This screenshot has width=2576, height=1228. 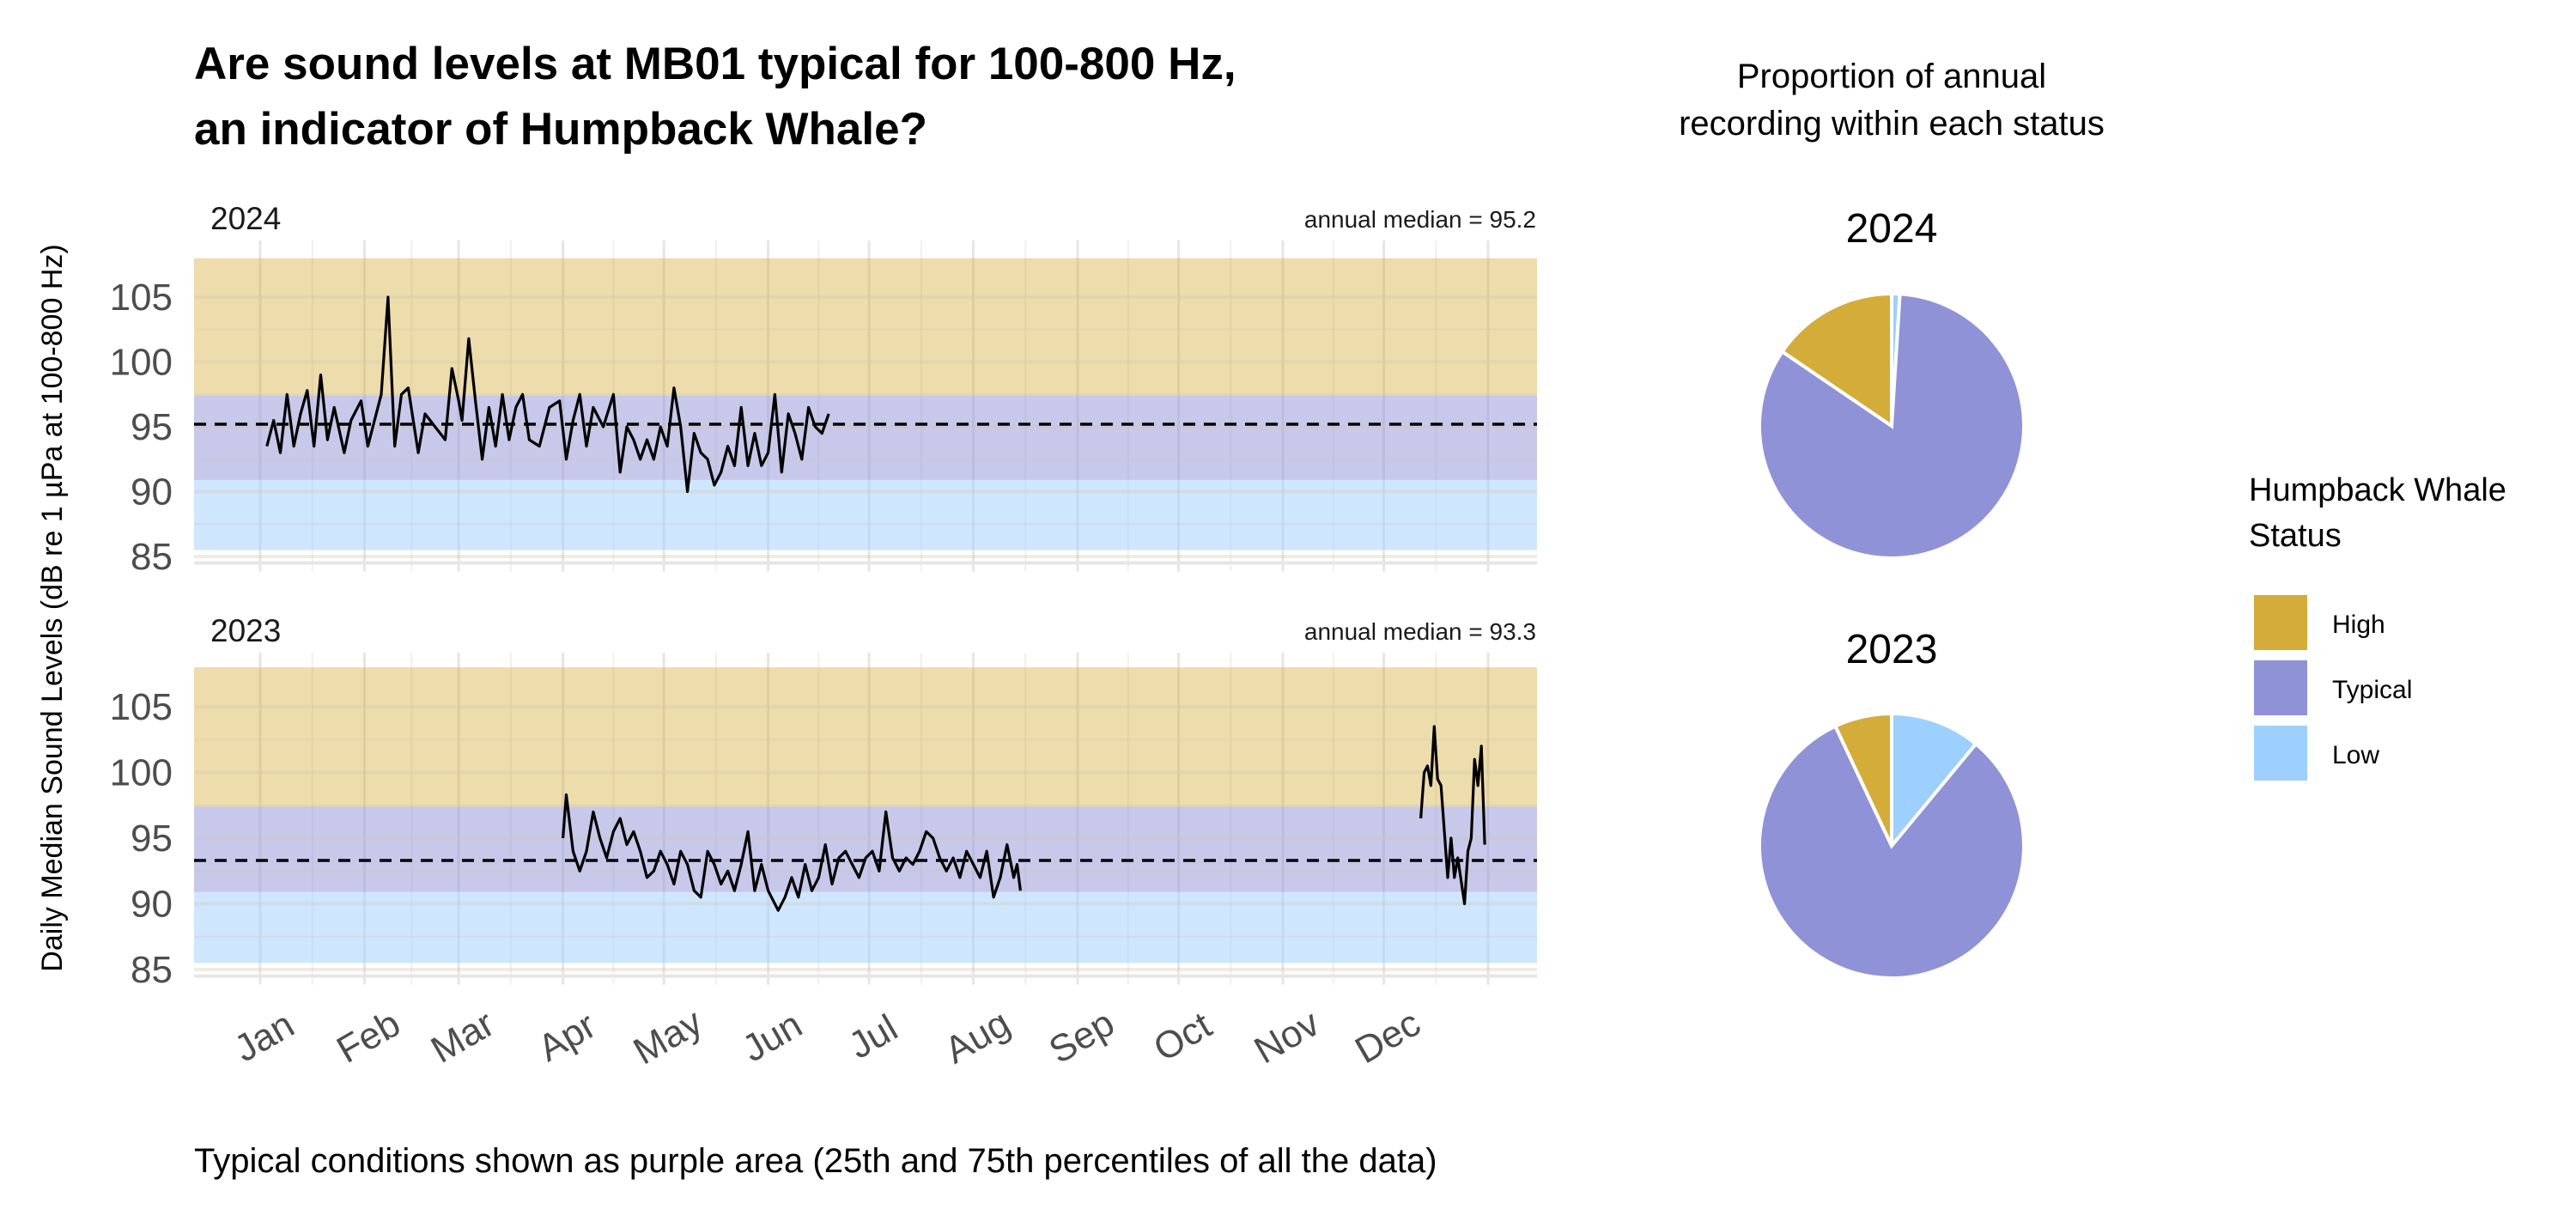 What do you see at coordinates (772, 1036) in the screenshot?
I see `x-tick-label: Jun` at bounding box center [772, 1036].